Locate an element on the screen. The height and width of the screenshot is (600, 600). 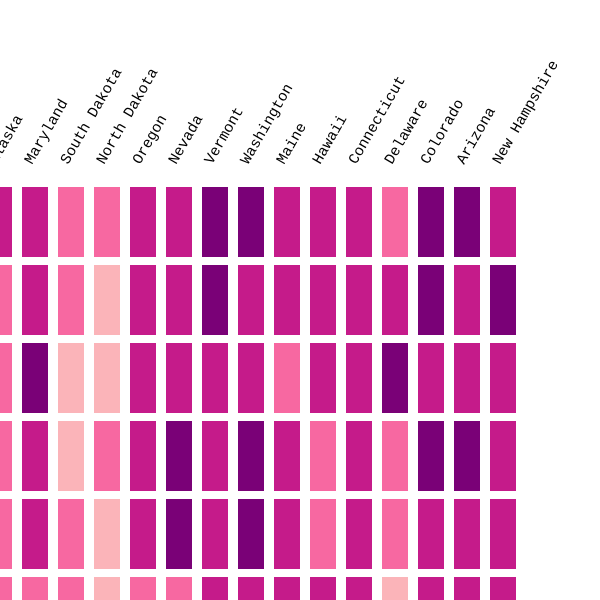
column-label: New Hampshire is located at coordinates (526, 113).